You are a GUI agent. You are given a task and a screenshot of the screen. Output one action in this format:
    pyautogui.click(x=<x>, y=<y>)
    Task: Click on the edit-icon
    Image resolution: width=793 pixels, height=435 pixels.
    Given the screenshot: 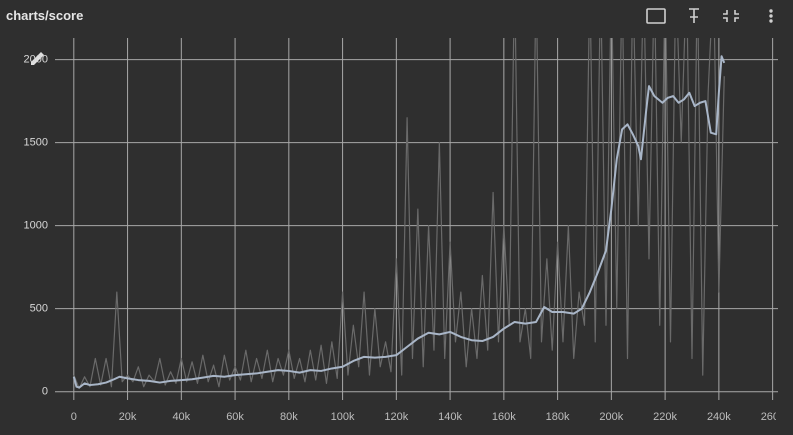 What is the action you would take?
    pyautogui.click(x=37, y=58)
    